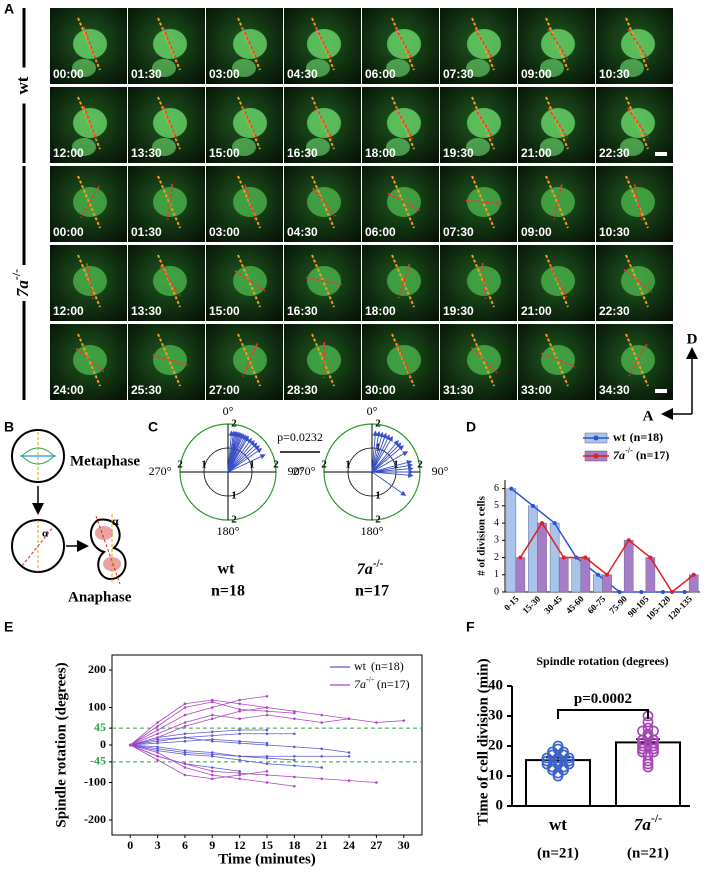 This screenshot has height=874, width=709. I want to click on timestamp: 13:30, so click(146, 311).